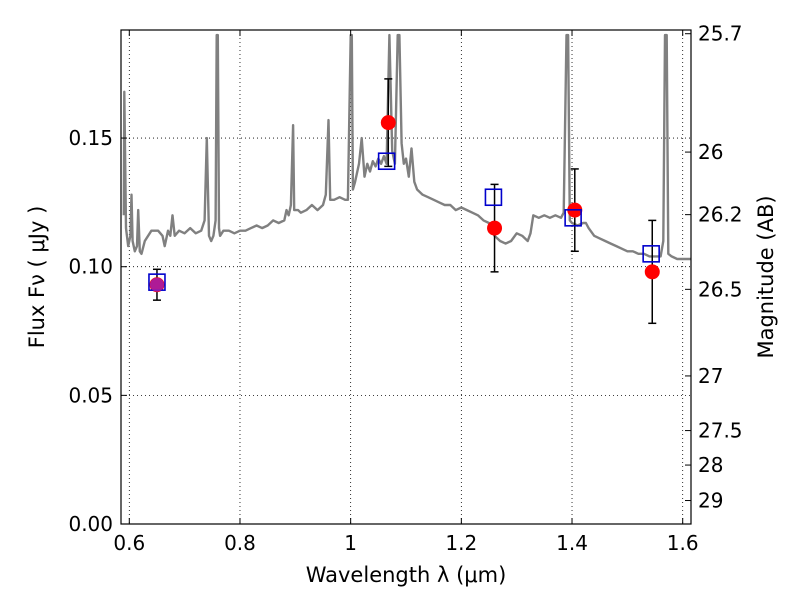 The height and width of the screenshot is (600, 800). I want to click on y-tick-label: 0.15, so click(90, 138).